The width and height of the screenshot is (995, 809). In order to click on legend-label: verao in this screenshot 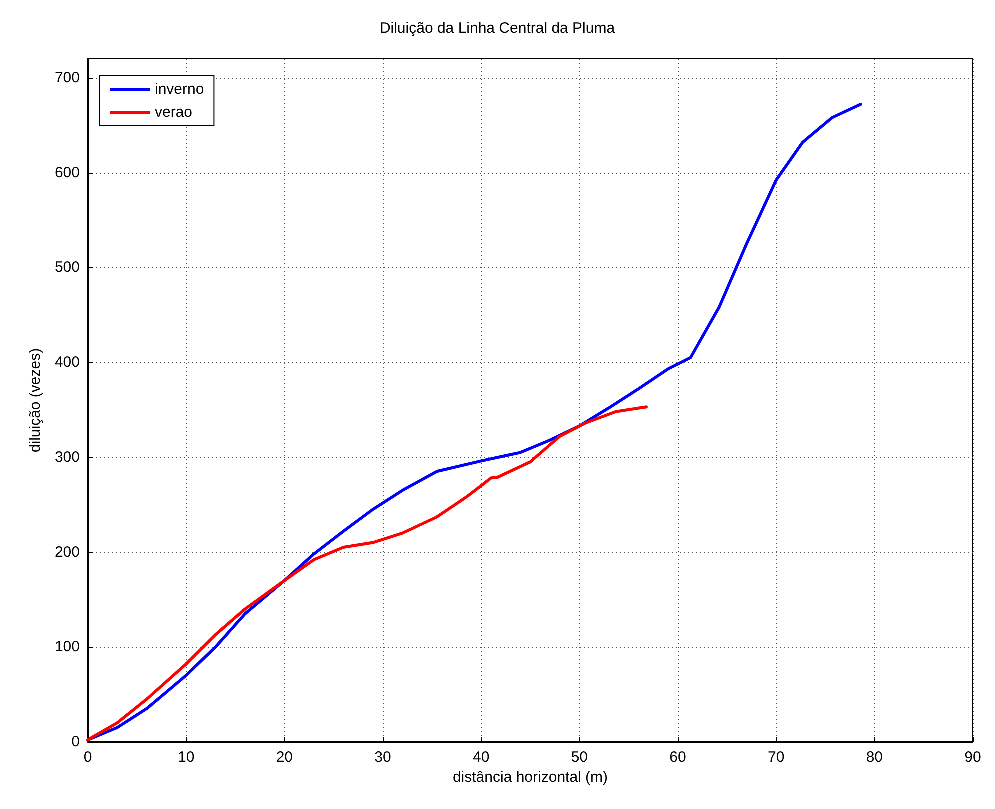, I will do `click(174, 112)`.